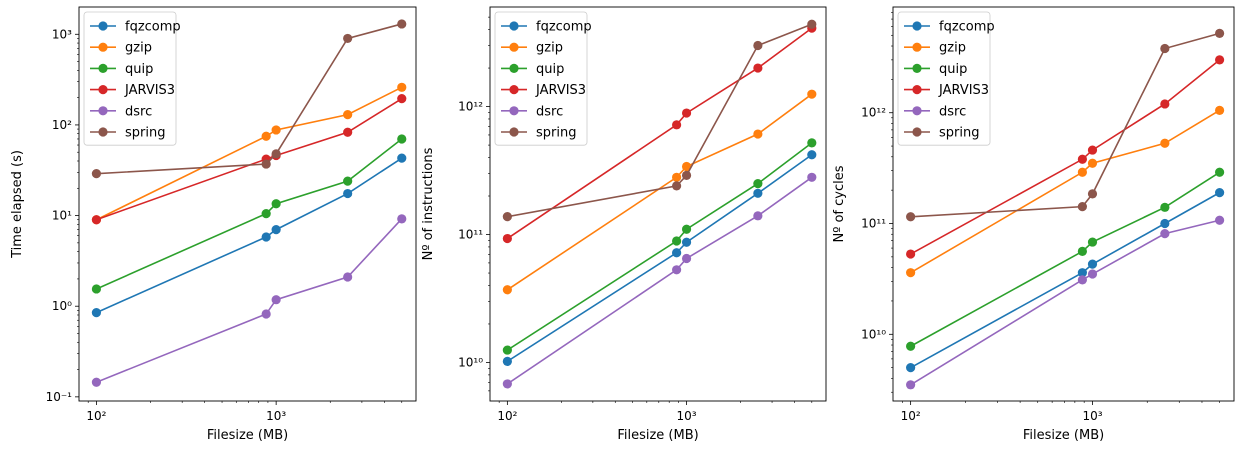  Describe the element at coordinates (103, 90) in the screenshot. I see `legend-marker-JARVIS3` at that location.